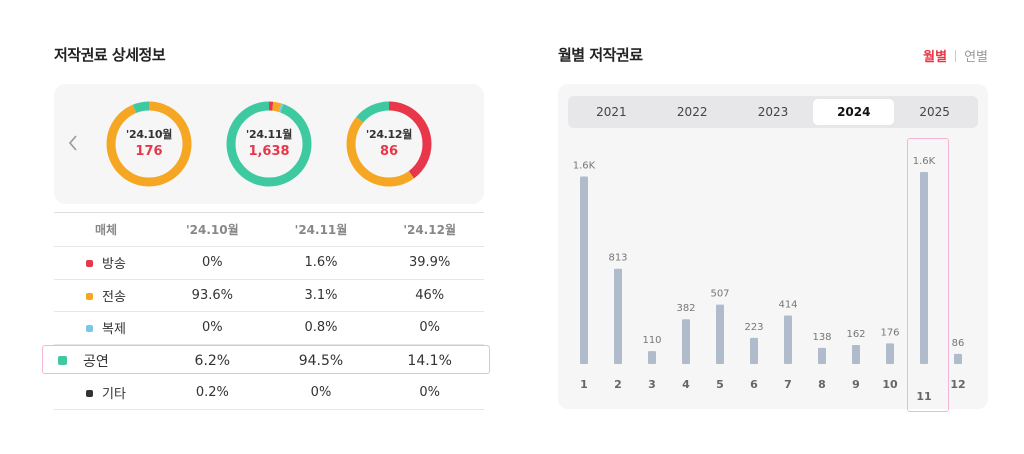  I want to click on year-tab-2022: 2022, so click(692, 112).